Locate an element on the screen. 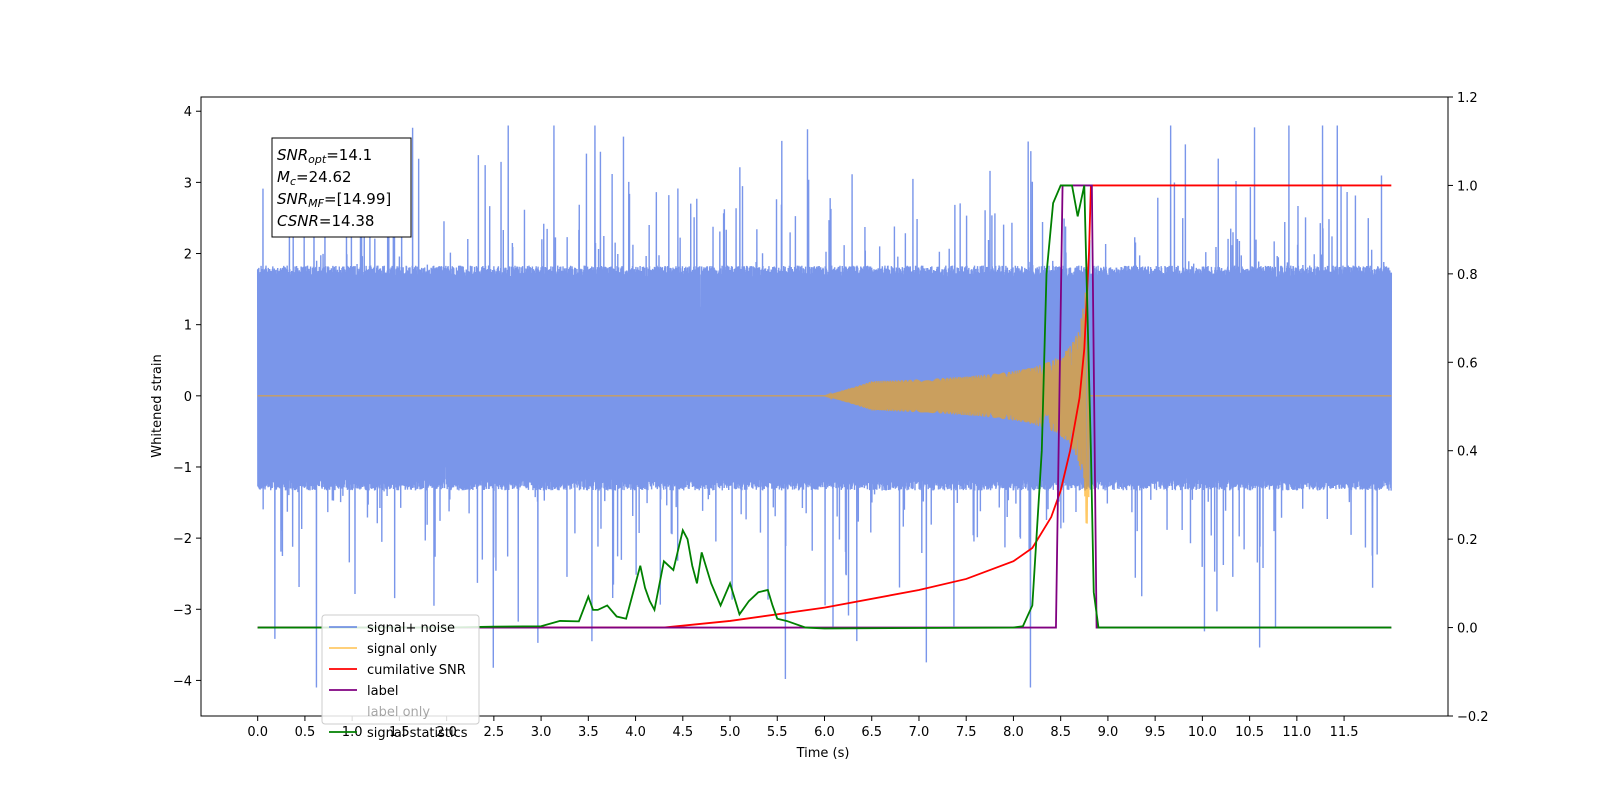  legend-entry: signal statistics is located at coordinates (417, 733).